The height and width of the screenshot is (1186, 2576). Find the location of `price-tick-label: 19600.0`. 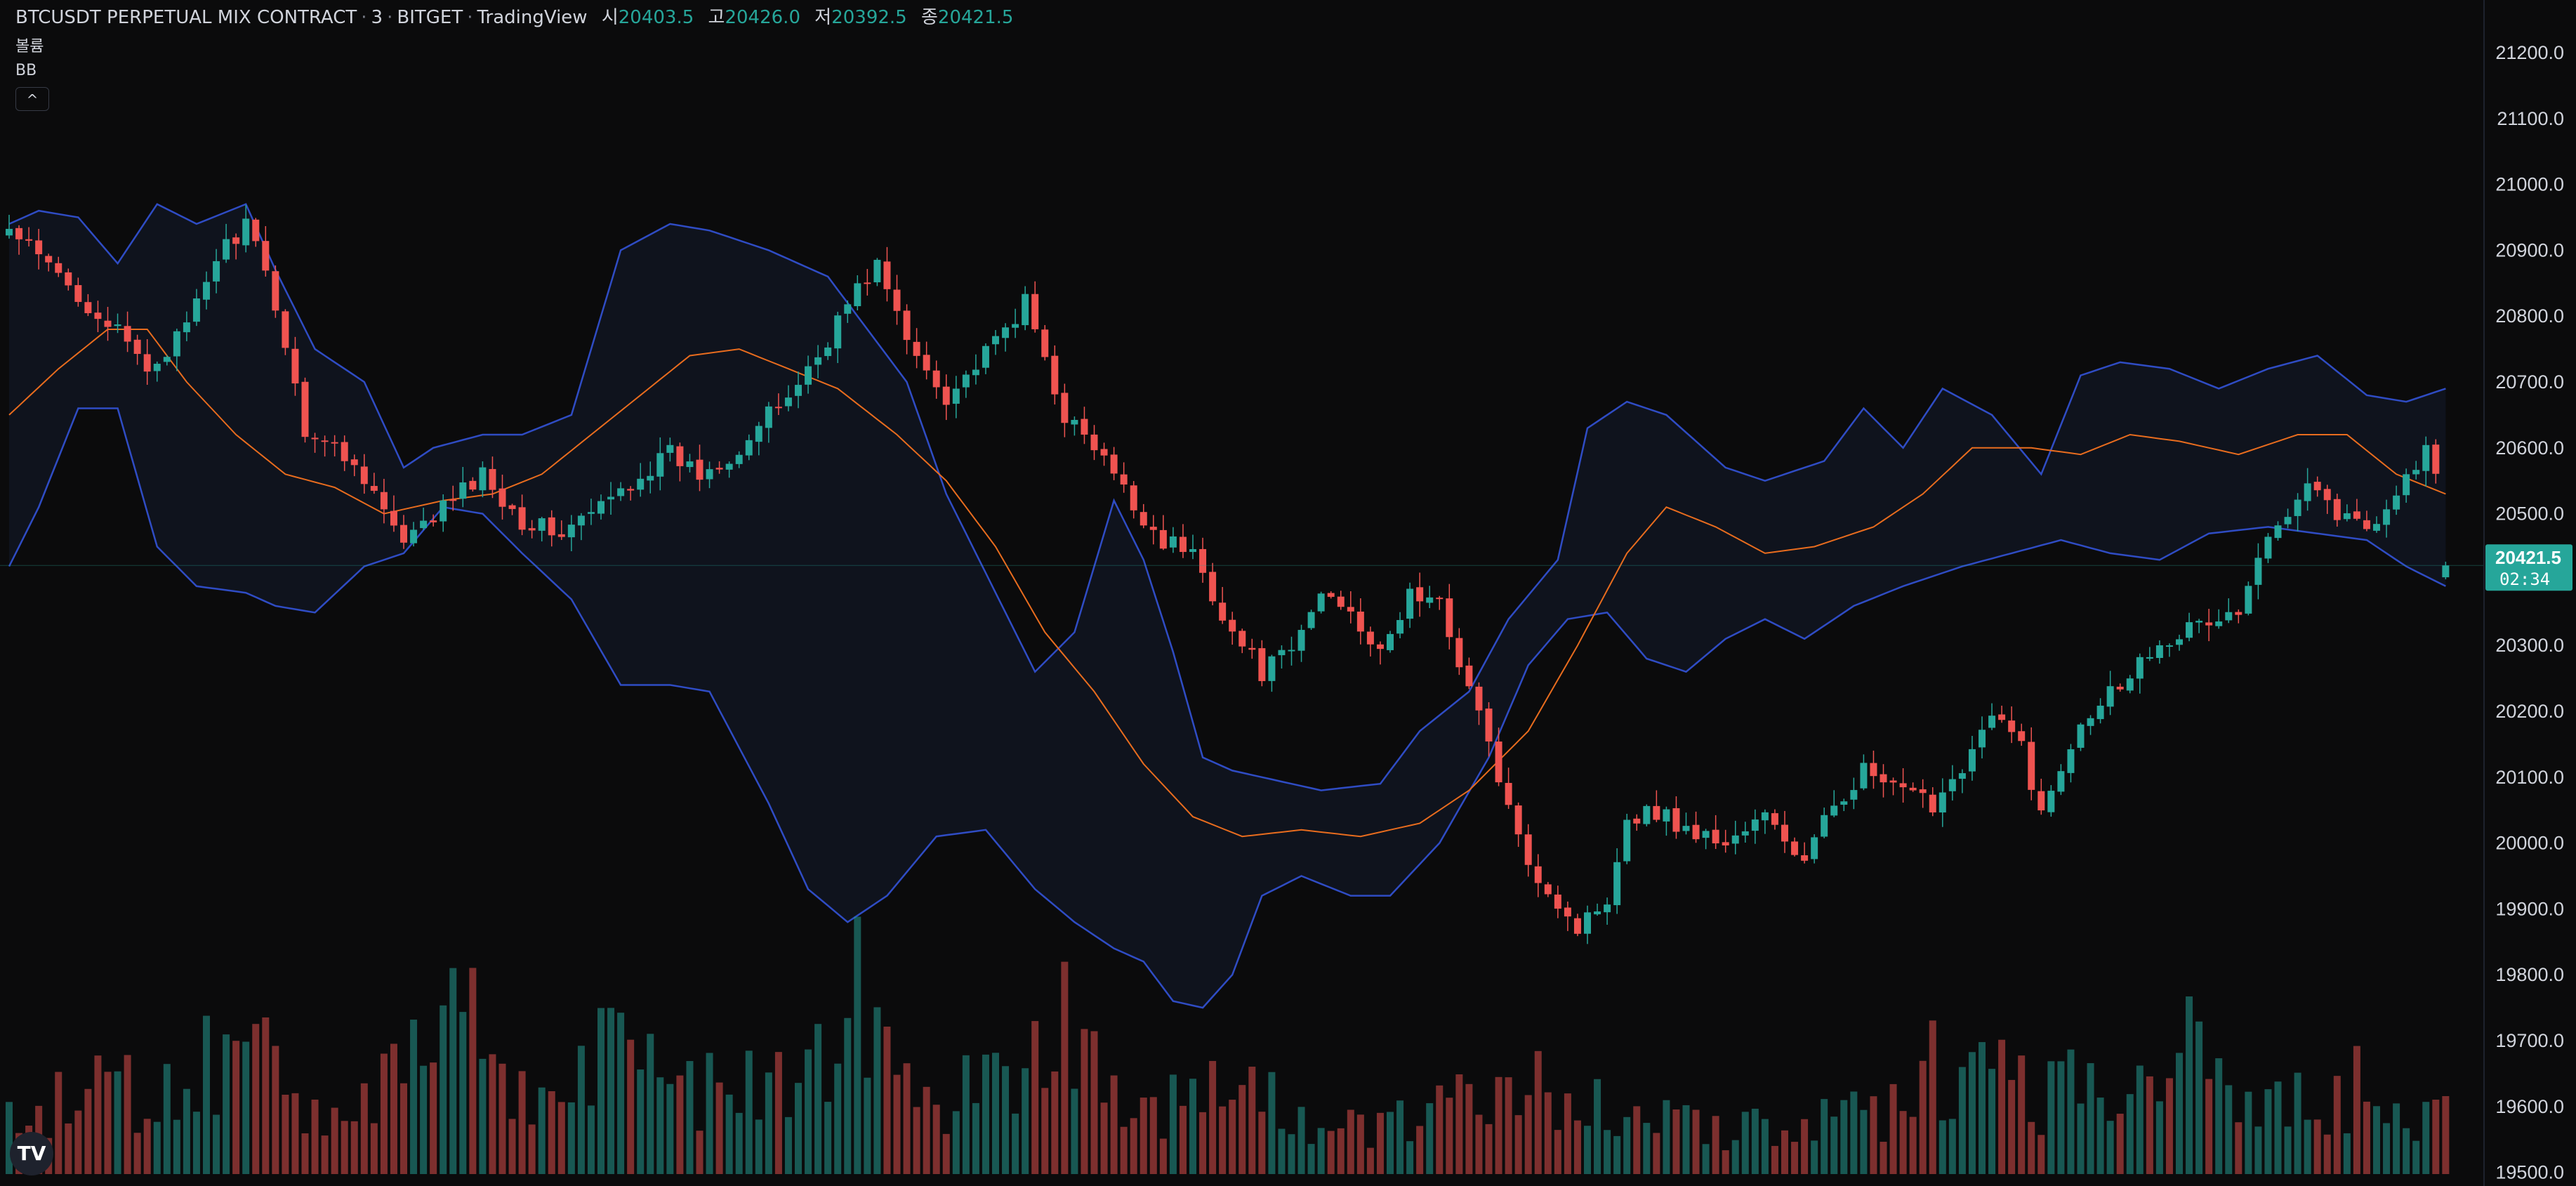

price-tick-label: 19600.0 is located at coordinates (2529, 1106).